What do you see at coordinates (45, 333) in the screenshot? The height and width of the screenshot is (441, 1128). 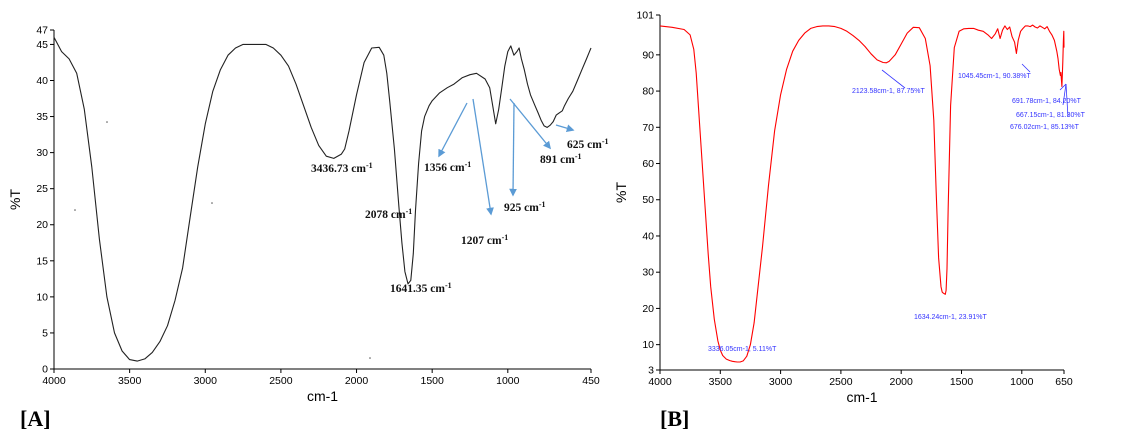 I see `y-tick-label: 5` at bounding box center [45, 333].